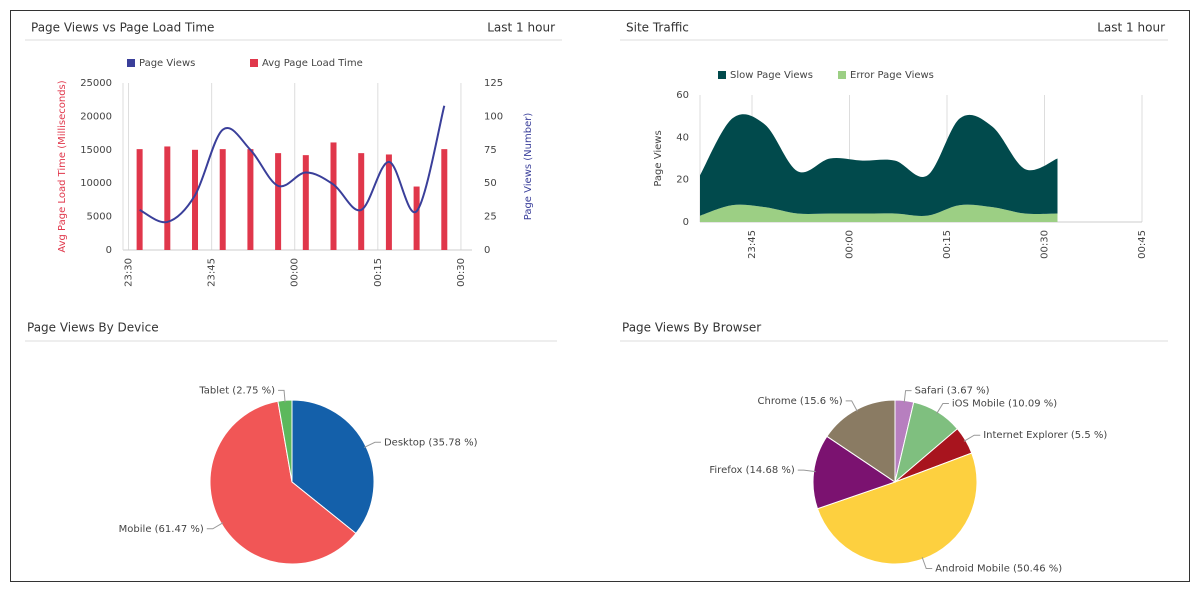 The image size is (1200, 593). I want to click on y2-tick-label: 50, so click(490, 183).